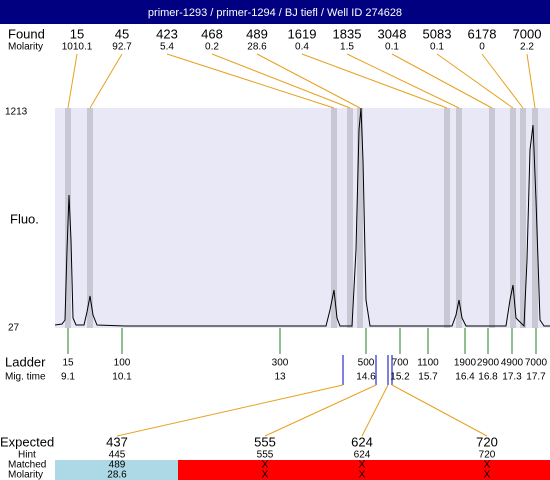 Image resolution: width=550 pixels, height=480 pixels. I want to click on ladder-time: 15.2, so click(400, 377).